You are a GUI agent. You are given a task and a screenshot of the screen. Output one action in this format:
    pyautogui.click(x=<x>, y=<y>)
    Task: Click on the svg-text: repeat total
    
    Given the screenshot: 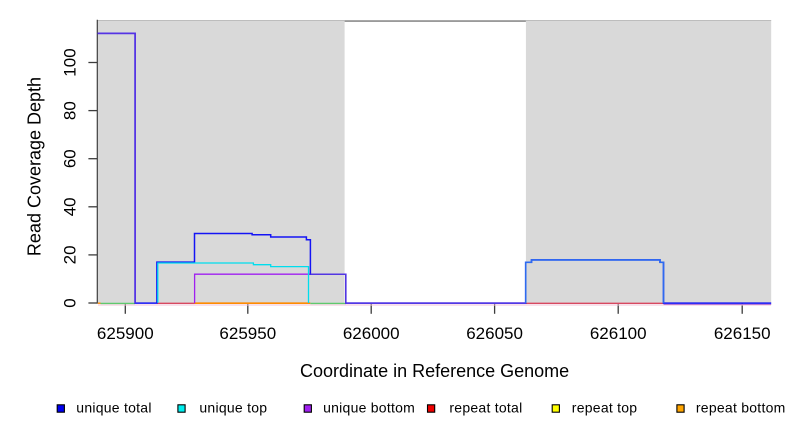 What is the action you would take?
    pyautogui.click(x=485, y=408)
    